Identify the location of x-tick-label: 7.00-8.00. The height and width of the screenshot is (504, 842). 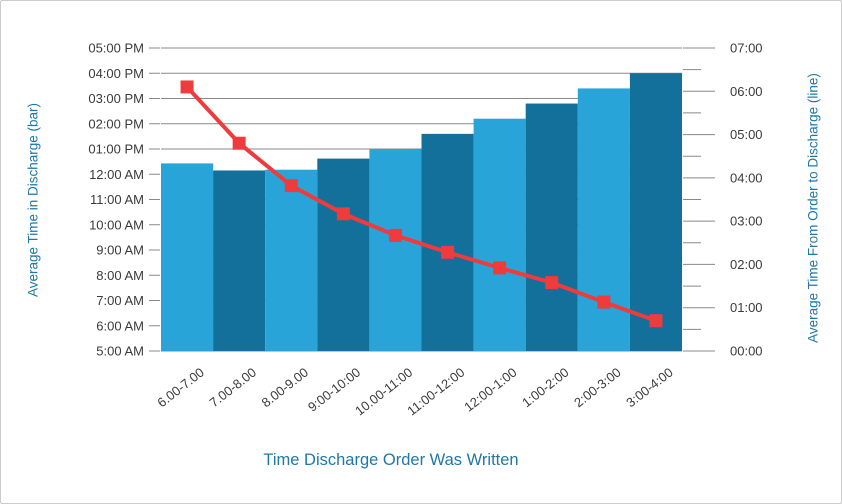
(232, 388).